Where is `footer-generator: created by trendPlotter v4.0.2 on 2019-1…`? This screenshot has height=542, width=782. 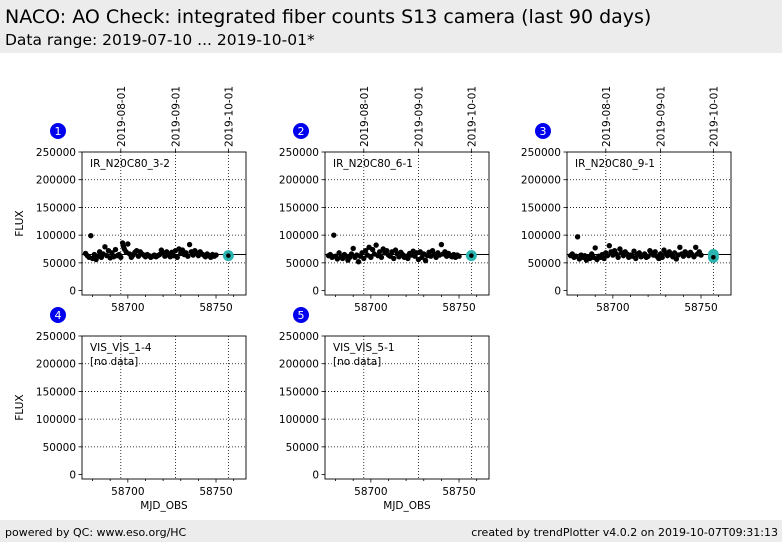 footer-generator: created by trendPlotter v4.0.2 on 2019-1… is located at coordinates (624, 532).